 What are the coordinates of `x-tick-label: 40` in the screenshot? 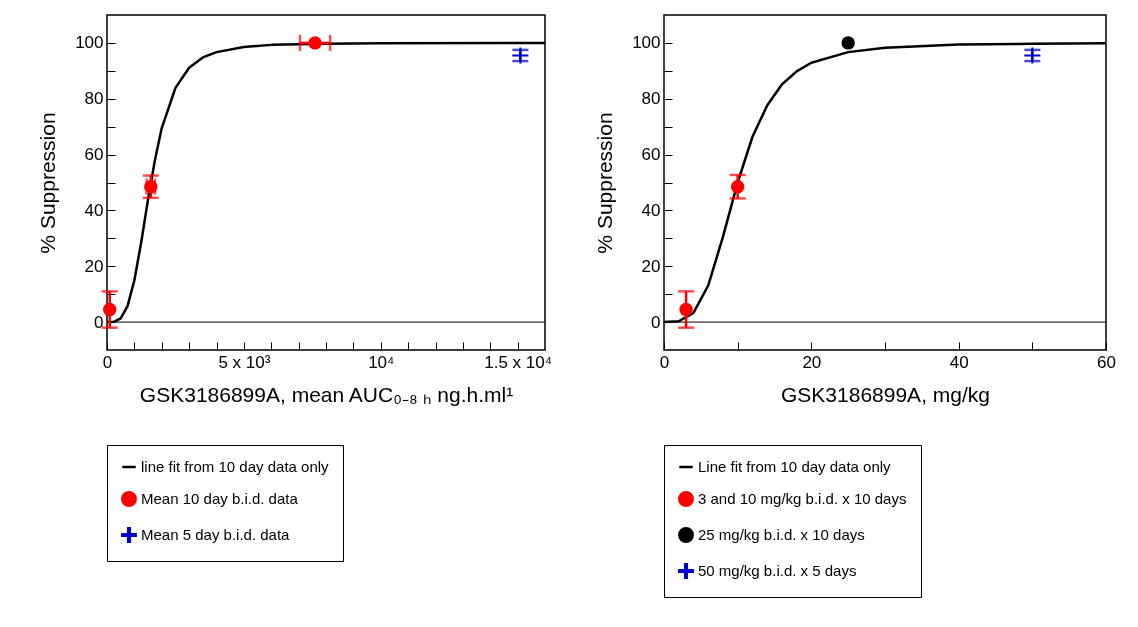 It's located at (959, 362).